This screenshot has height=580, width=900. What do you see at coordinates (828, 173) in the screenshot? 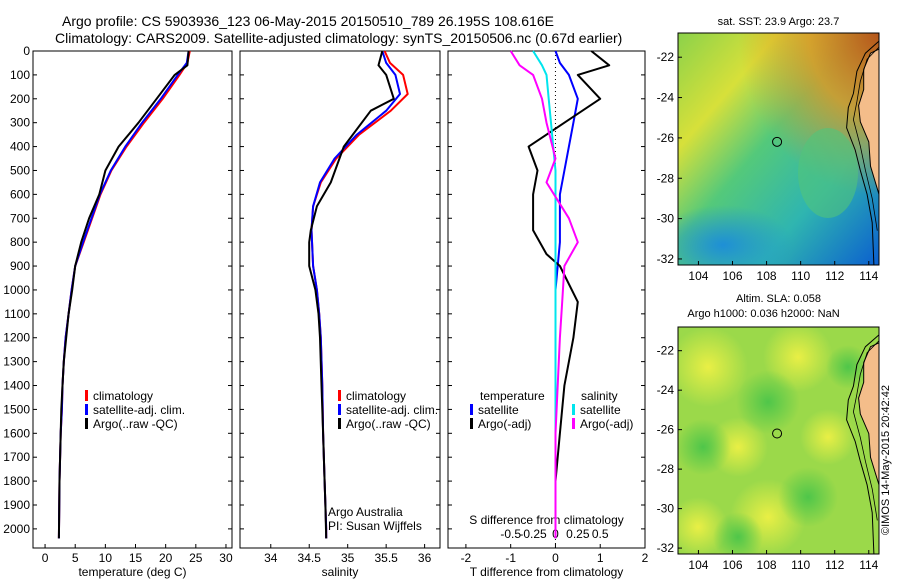
I see `sst-eddy` at bounding box center [828, 173].